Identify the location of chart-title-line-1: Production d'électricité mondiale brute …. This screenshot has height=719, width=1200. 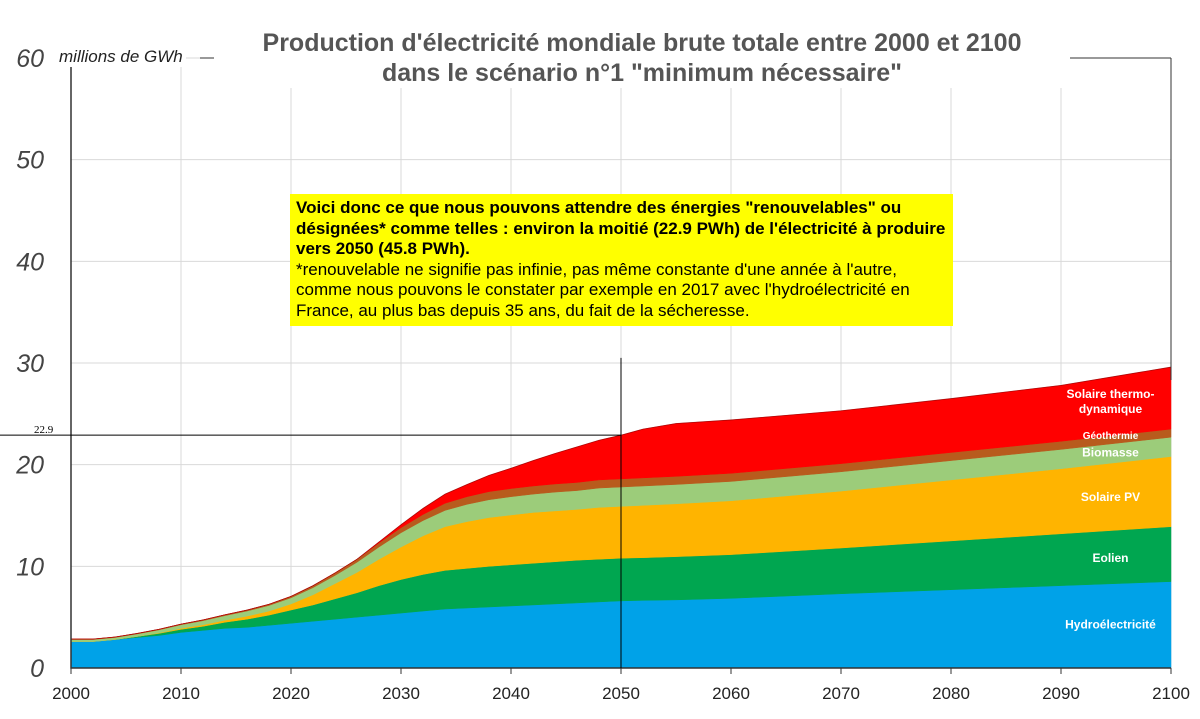
(642, 43).